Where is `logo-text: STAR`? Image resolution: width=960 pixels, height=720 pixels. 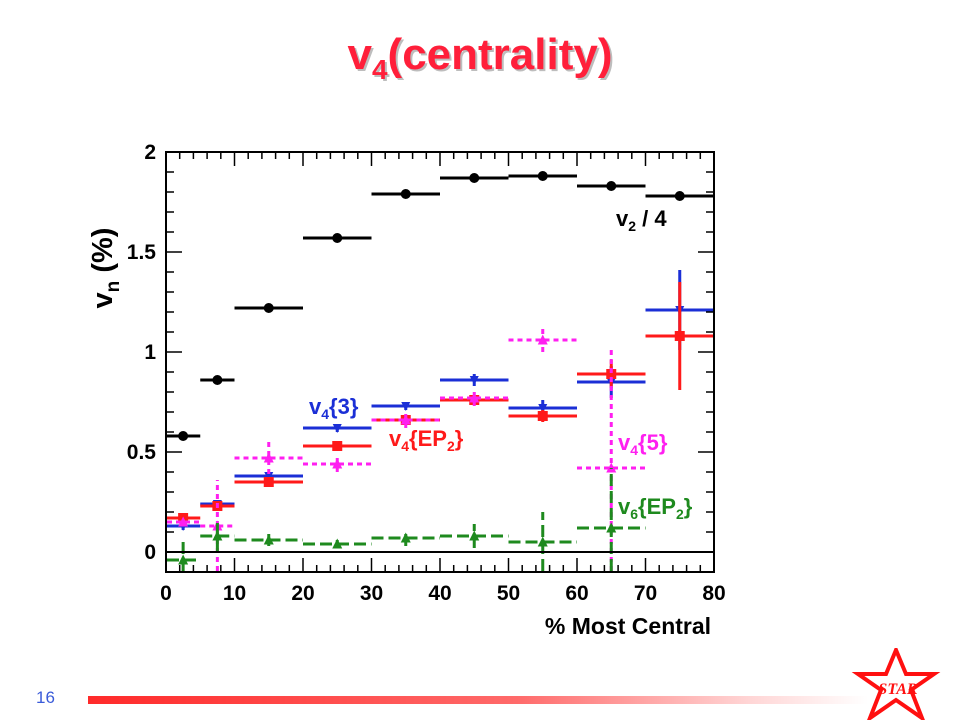
logo-text: STAR is located at coordinates (897, 689).